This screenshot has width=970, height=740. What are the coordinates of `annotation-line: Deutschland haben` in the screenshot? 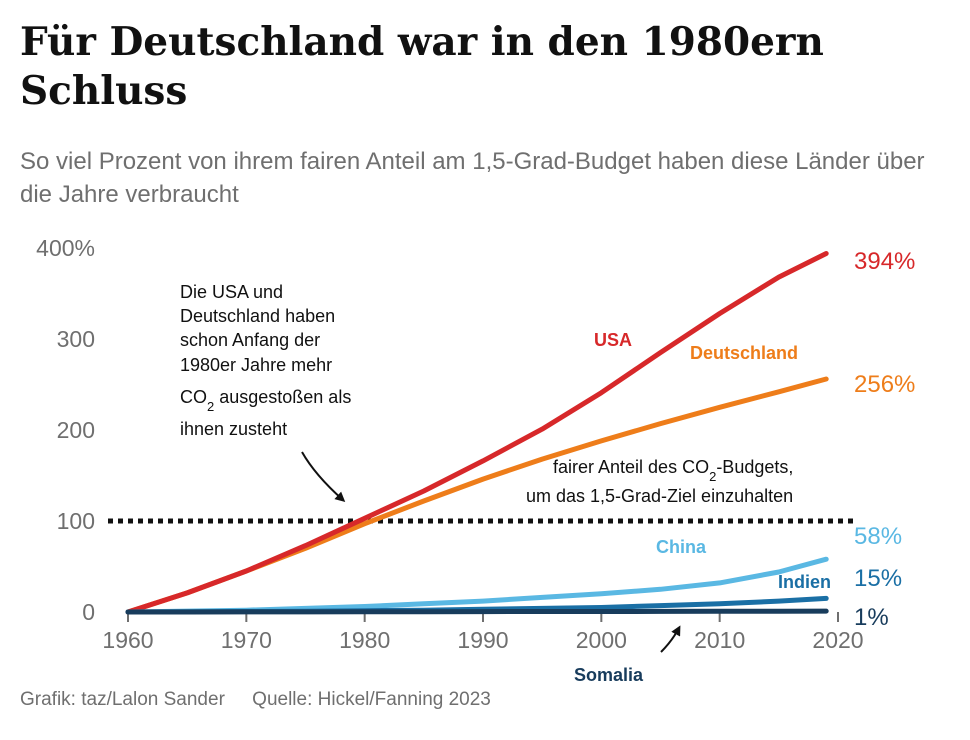 It's located at (257, 316).